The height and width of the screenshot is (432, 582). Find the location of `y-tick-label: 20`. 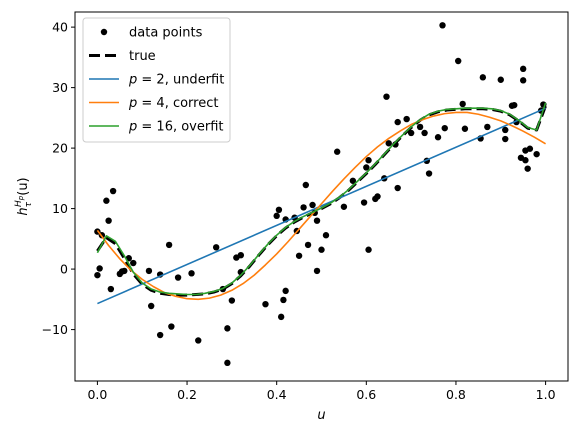

y-tick-label: 20 is located at coordinates (60, 148).